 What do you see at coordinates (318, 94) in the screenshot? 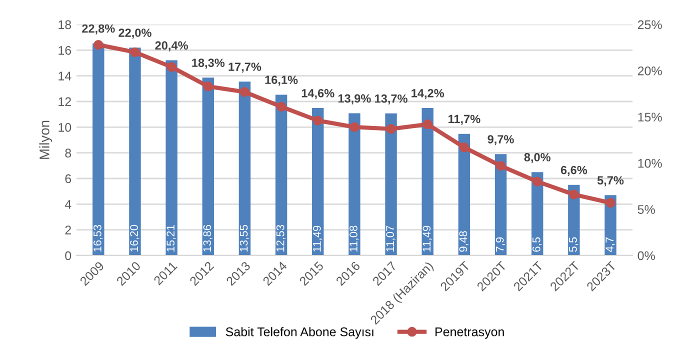
I see `data-label: 14,6%` at bounding box center [318, 94].